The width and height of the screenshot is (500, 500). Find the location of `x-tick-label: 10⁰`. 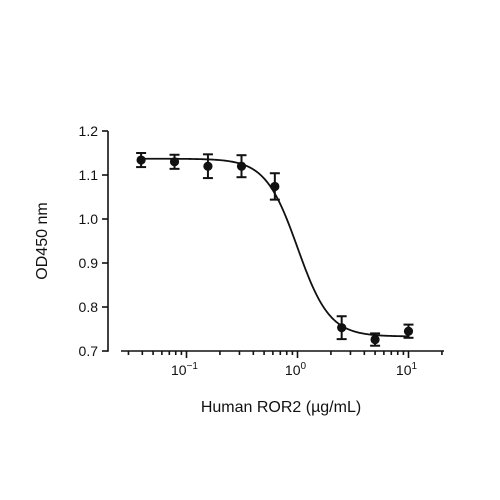

x-tick-label: 10⁰ is located at coordinates (296, 369).